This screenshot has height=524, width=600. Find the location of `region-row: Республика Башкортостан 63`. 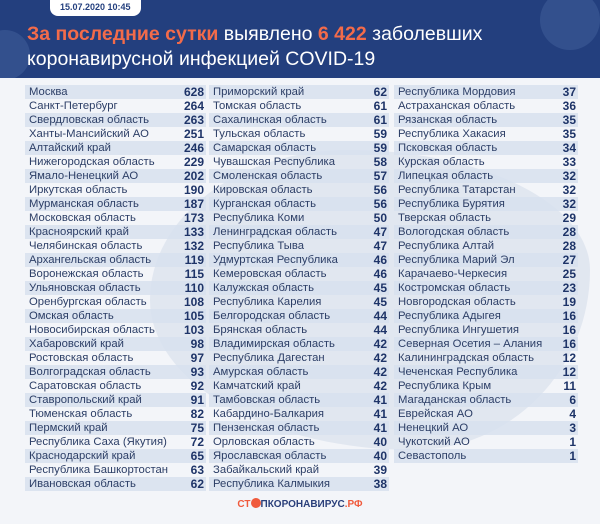

region-row: Республика Башкортостан 63 is located at coordinates (115, 470).